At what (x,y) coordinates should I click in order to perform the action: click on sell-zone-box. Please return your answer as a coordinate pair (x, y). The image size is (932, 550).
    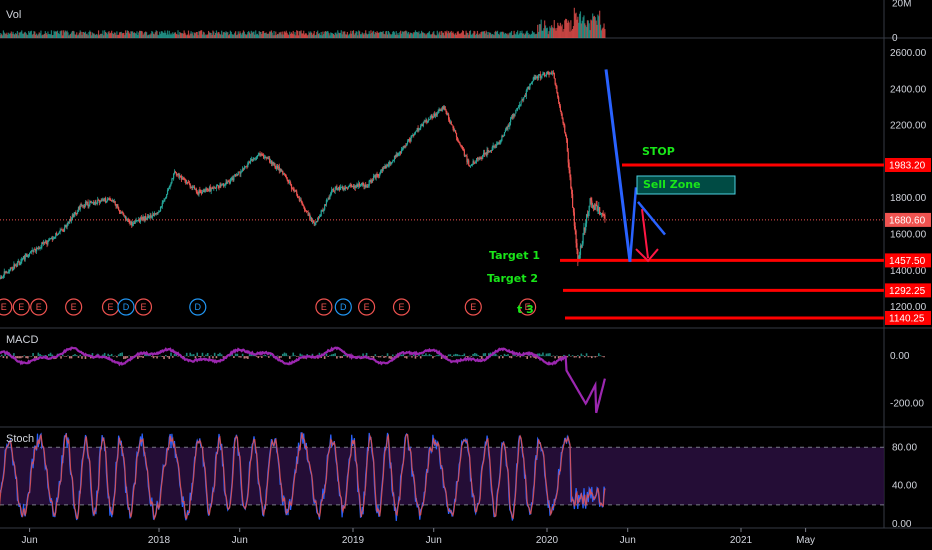
    Looking at the image, I should click on (686, 185).